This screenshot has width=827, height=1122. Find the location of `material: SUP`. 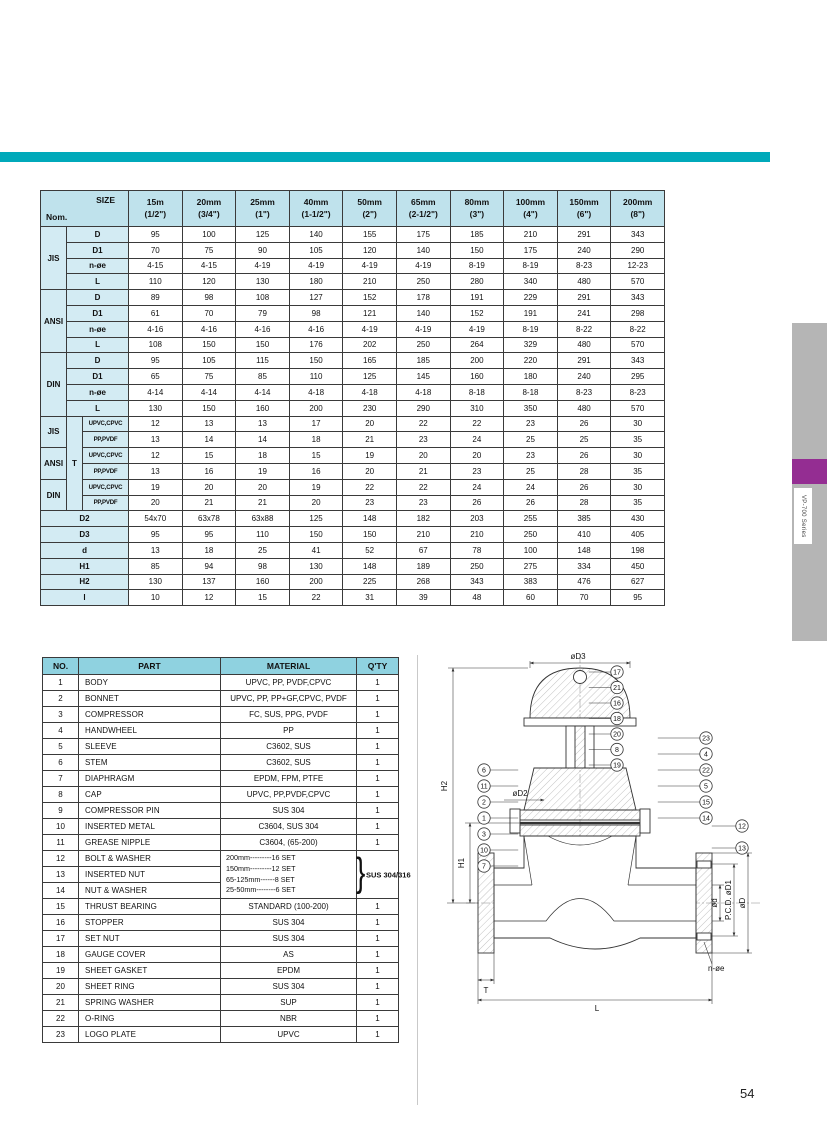

material: SUP is located at coordinates (288, 1002).